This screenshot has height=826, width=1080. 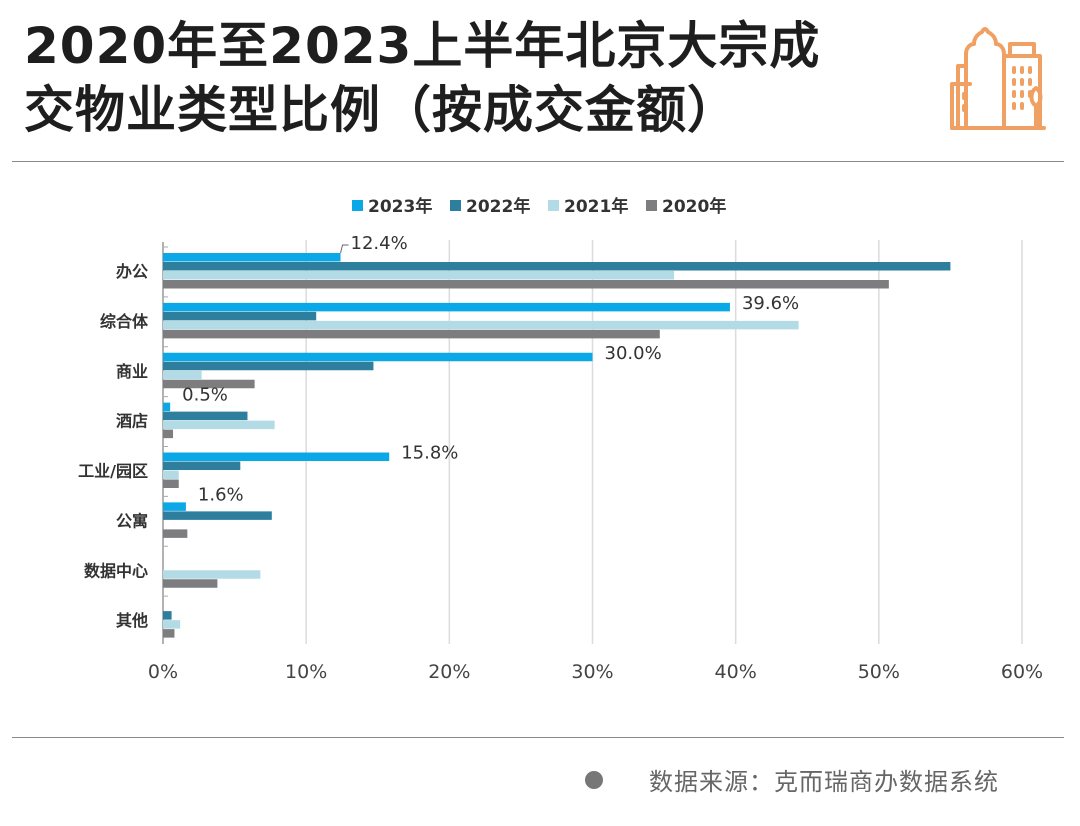 I want to click on legend-label: 2021年, so click(x=596, y=206).